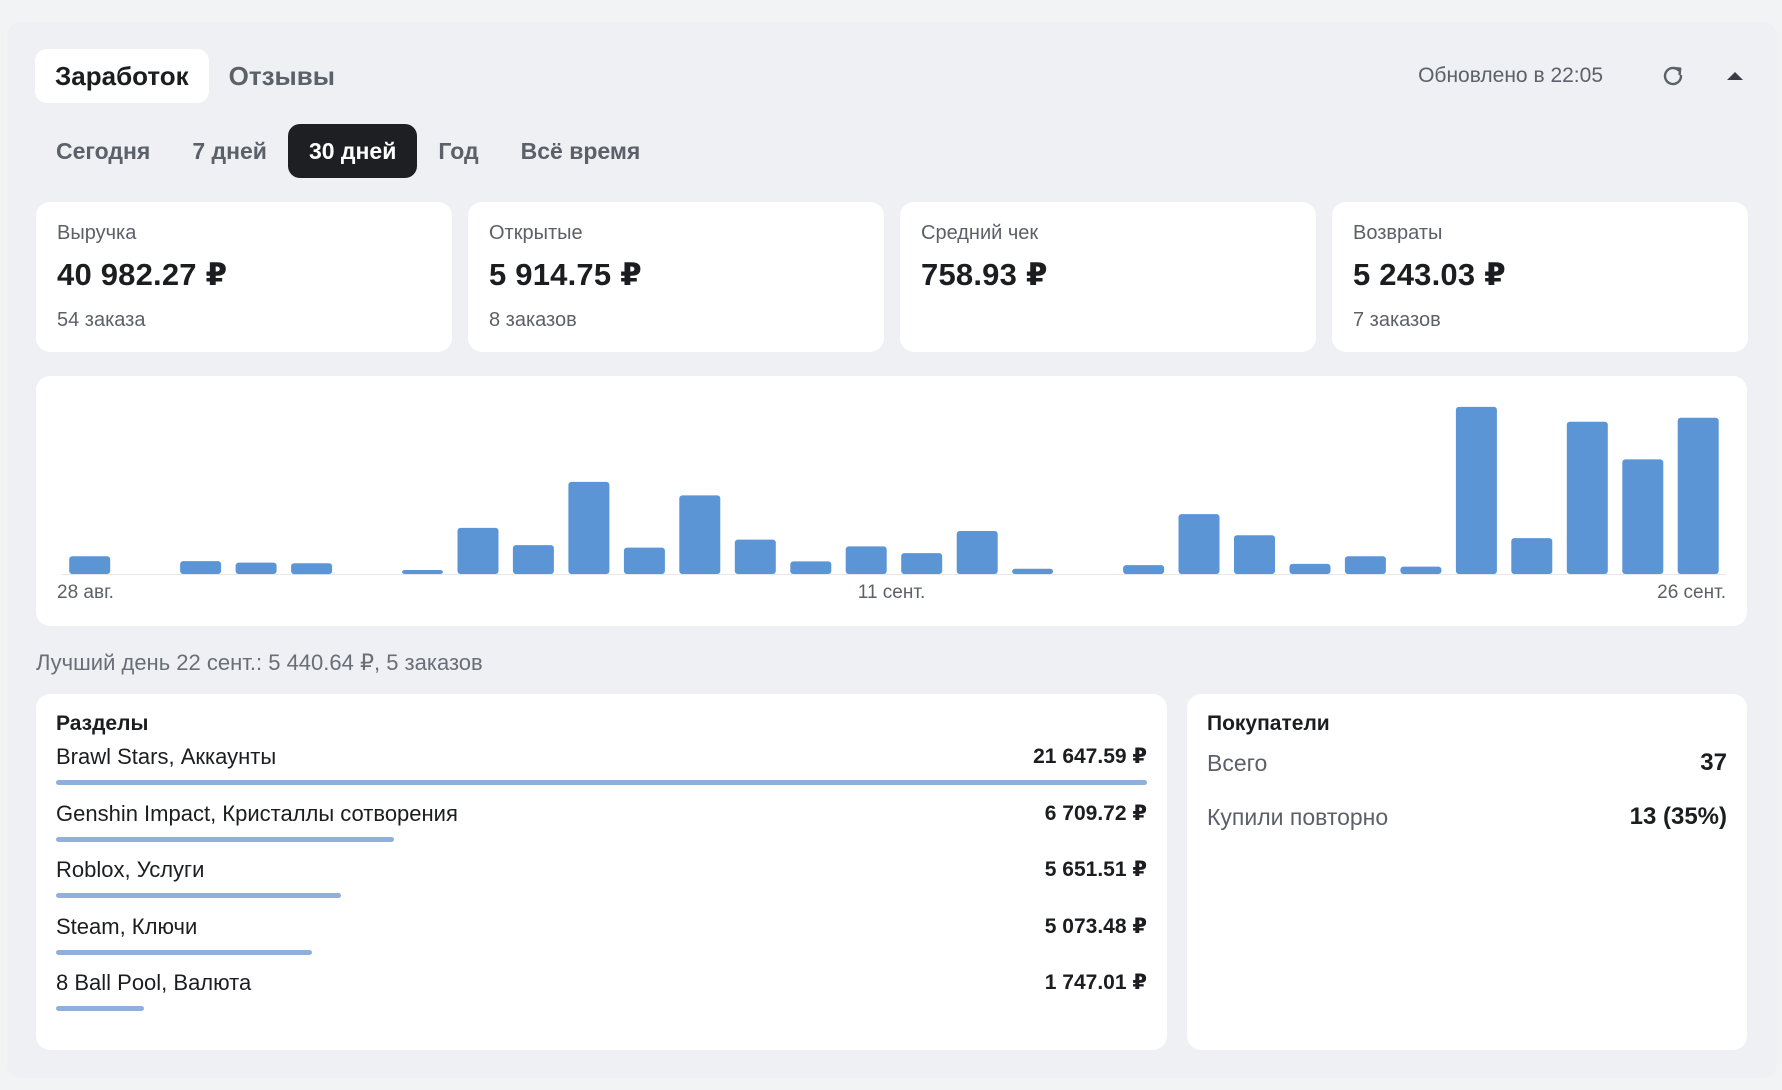  Describe the element at coordinates (1095, 813) in the screenshot. I see `section-value: 6 709.72 ₽` at that location.